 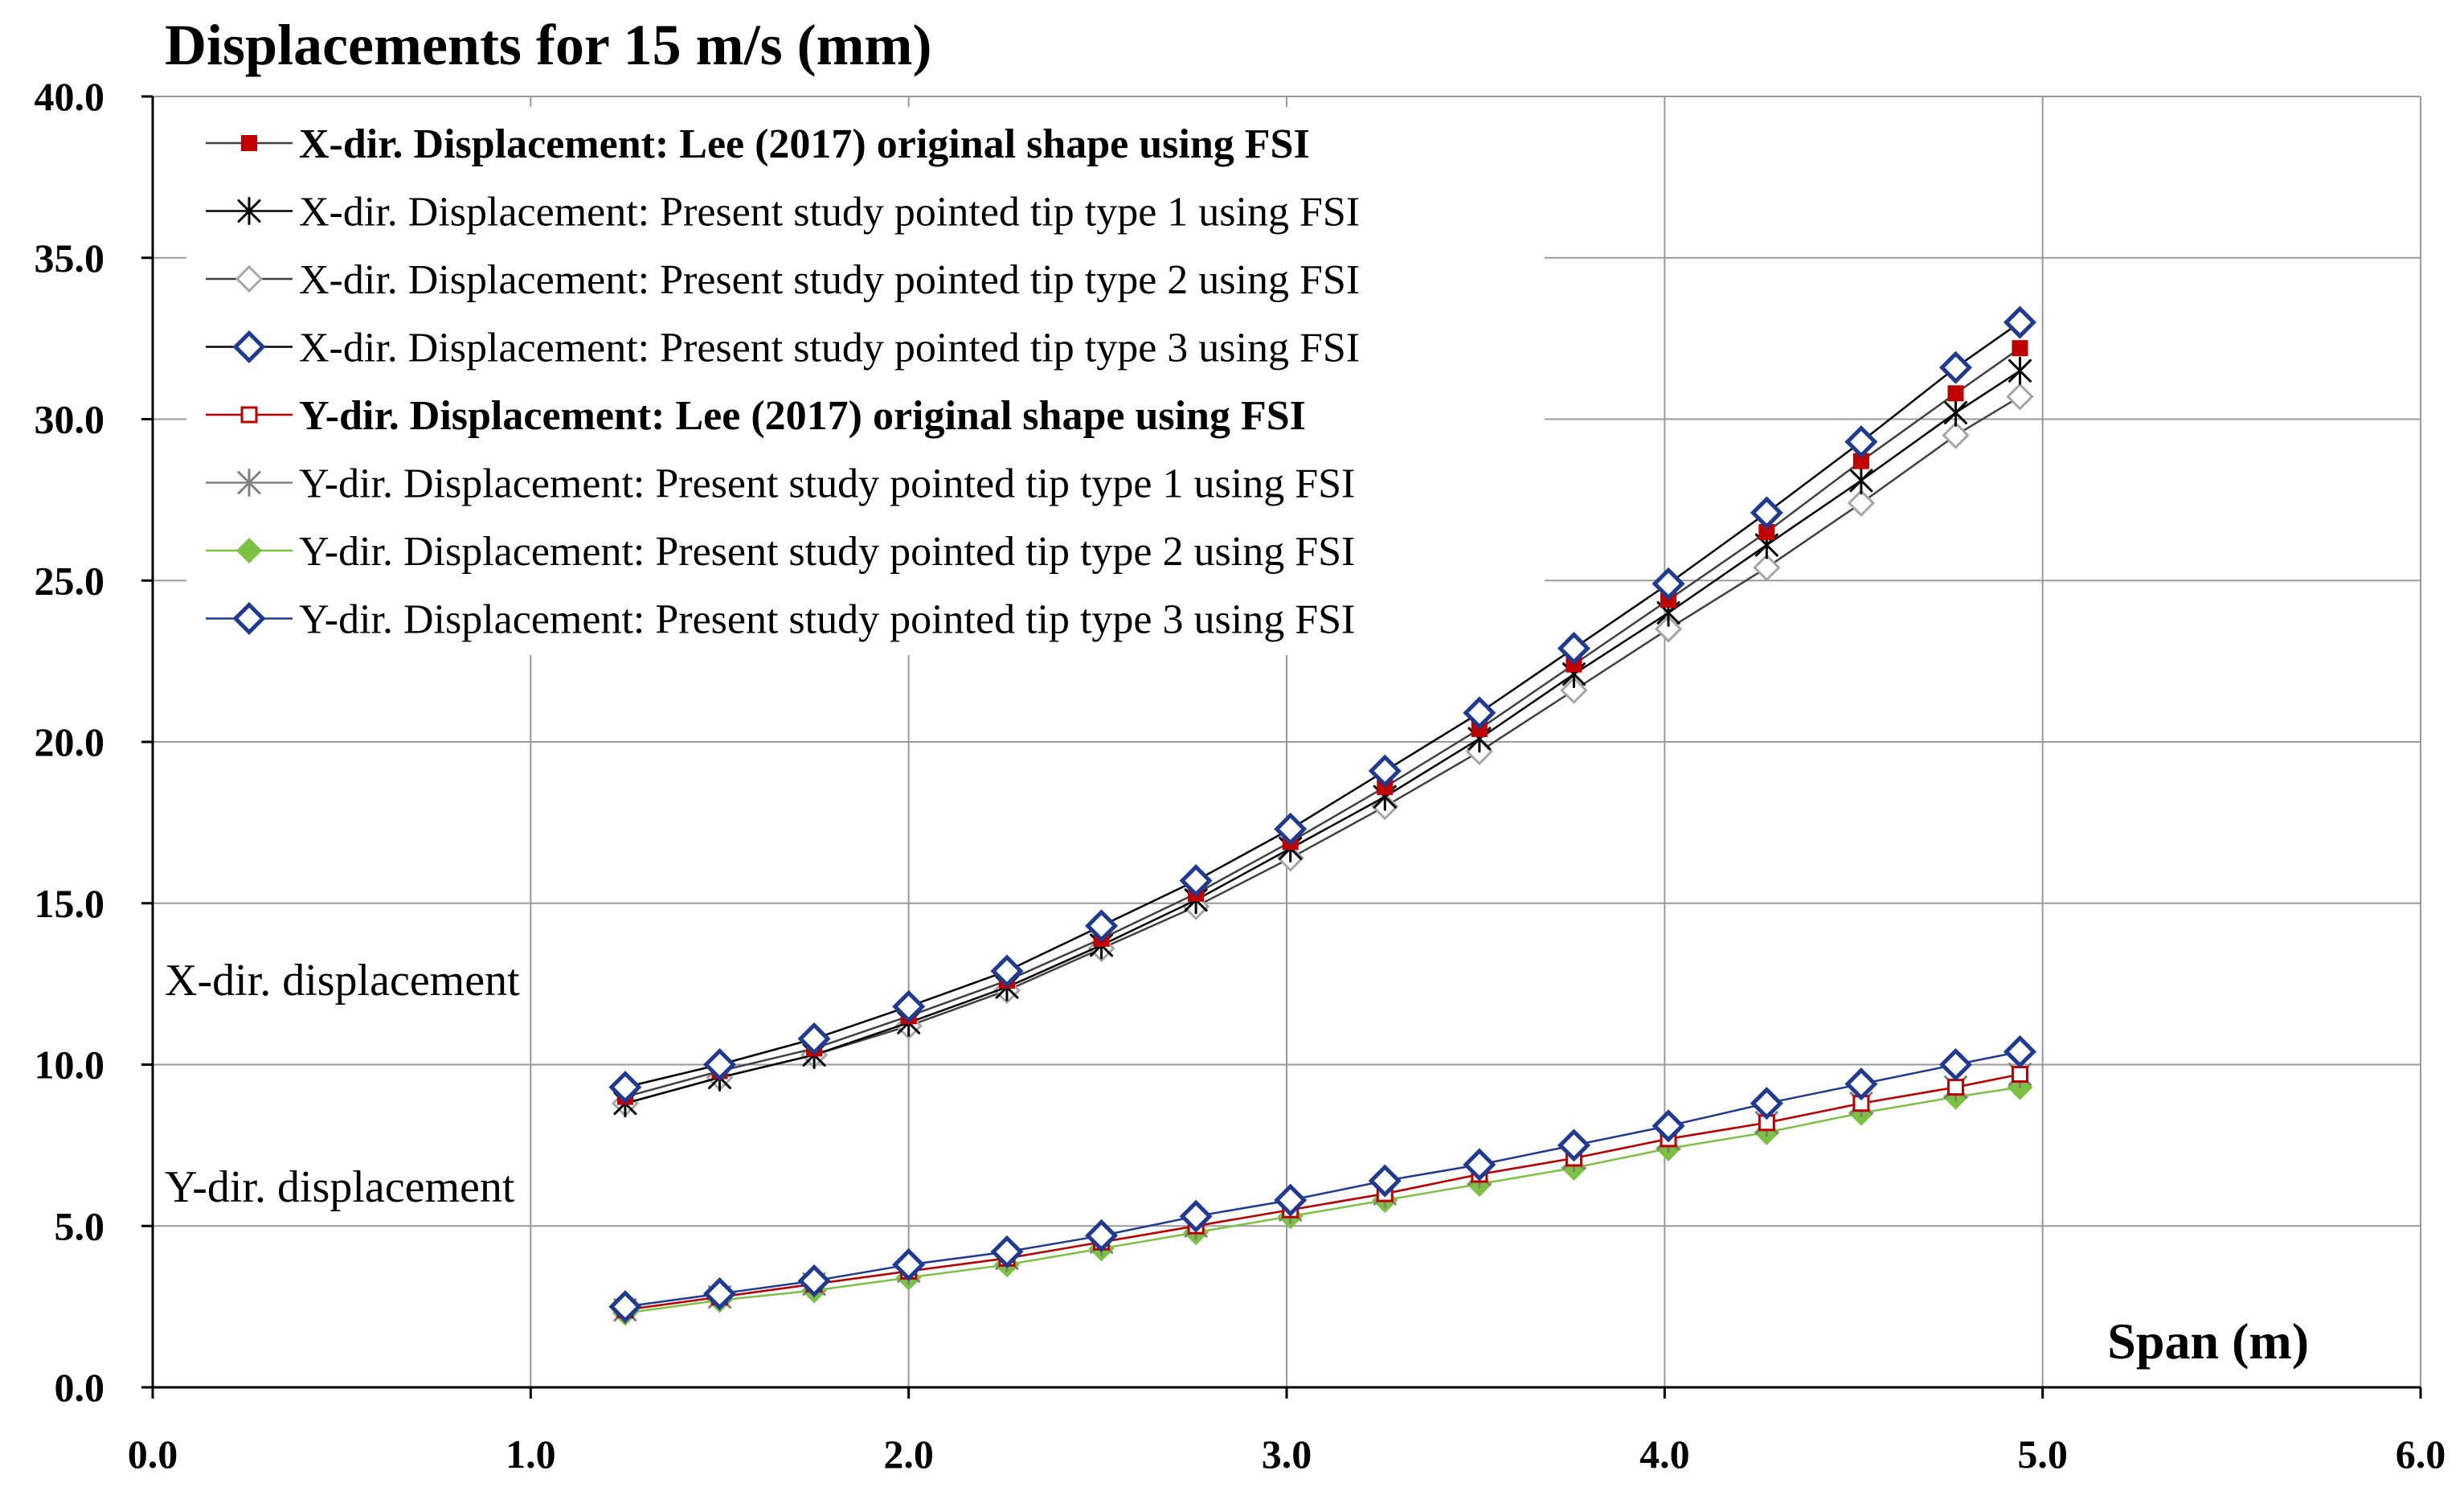 I want to click on y-tick-label: 10.0, so click(x=70, y=1065).